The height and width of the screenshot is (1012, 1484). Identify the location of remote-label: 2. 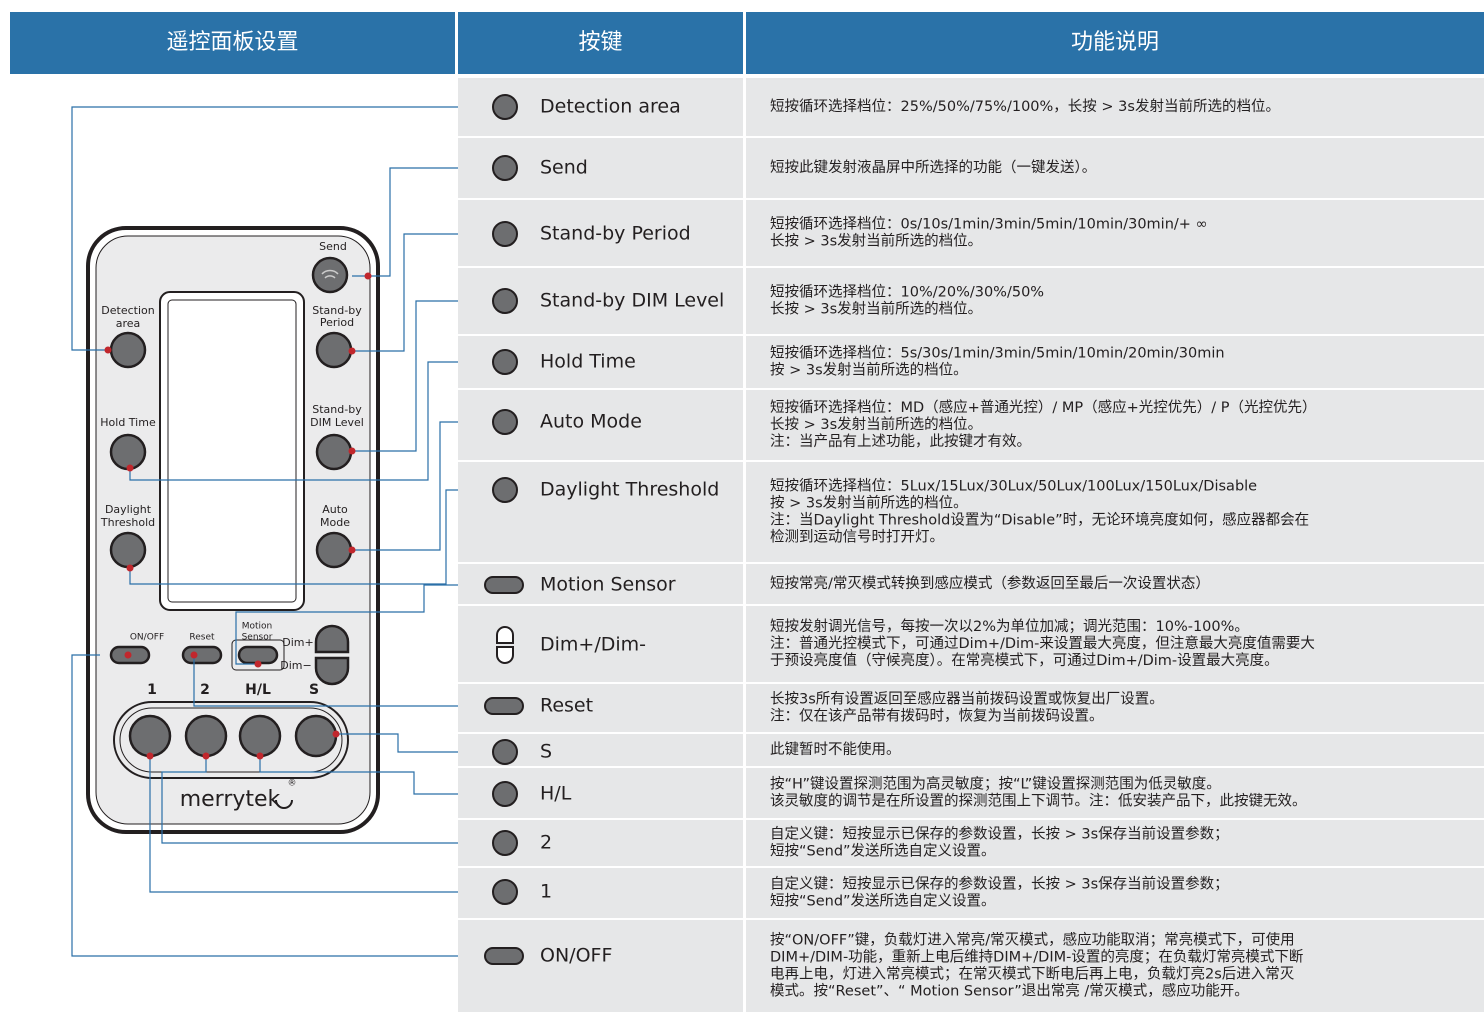
(205, 690).